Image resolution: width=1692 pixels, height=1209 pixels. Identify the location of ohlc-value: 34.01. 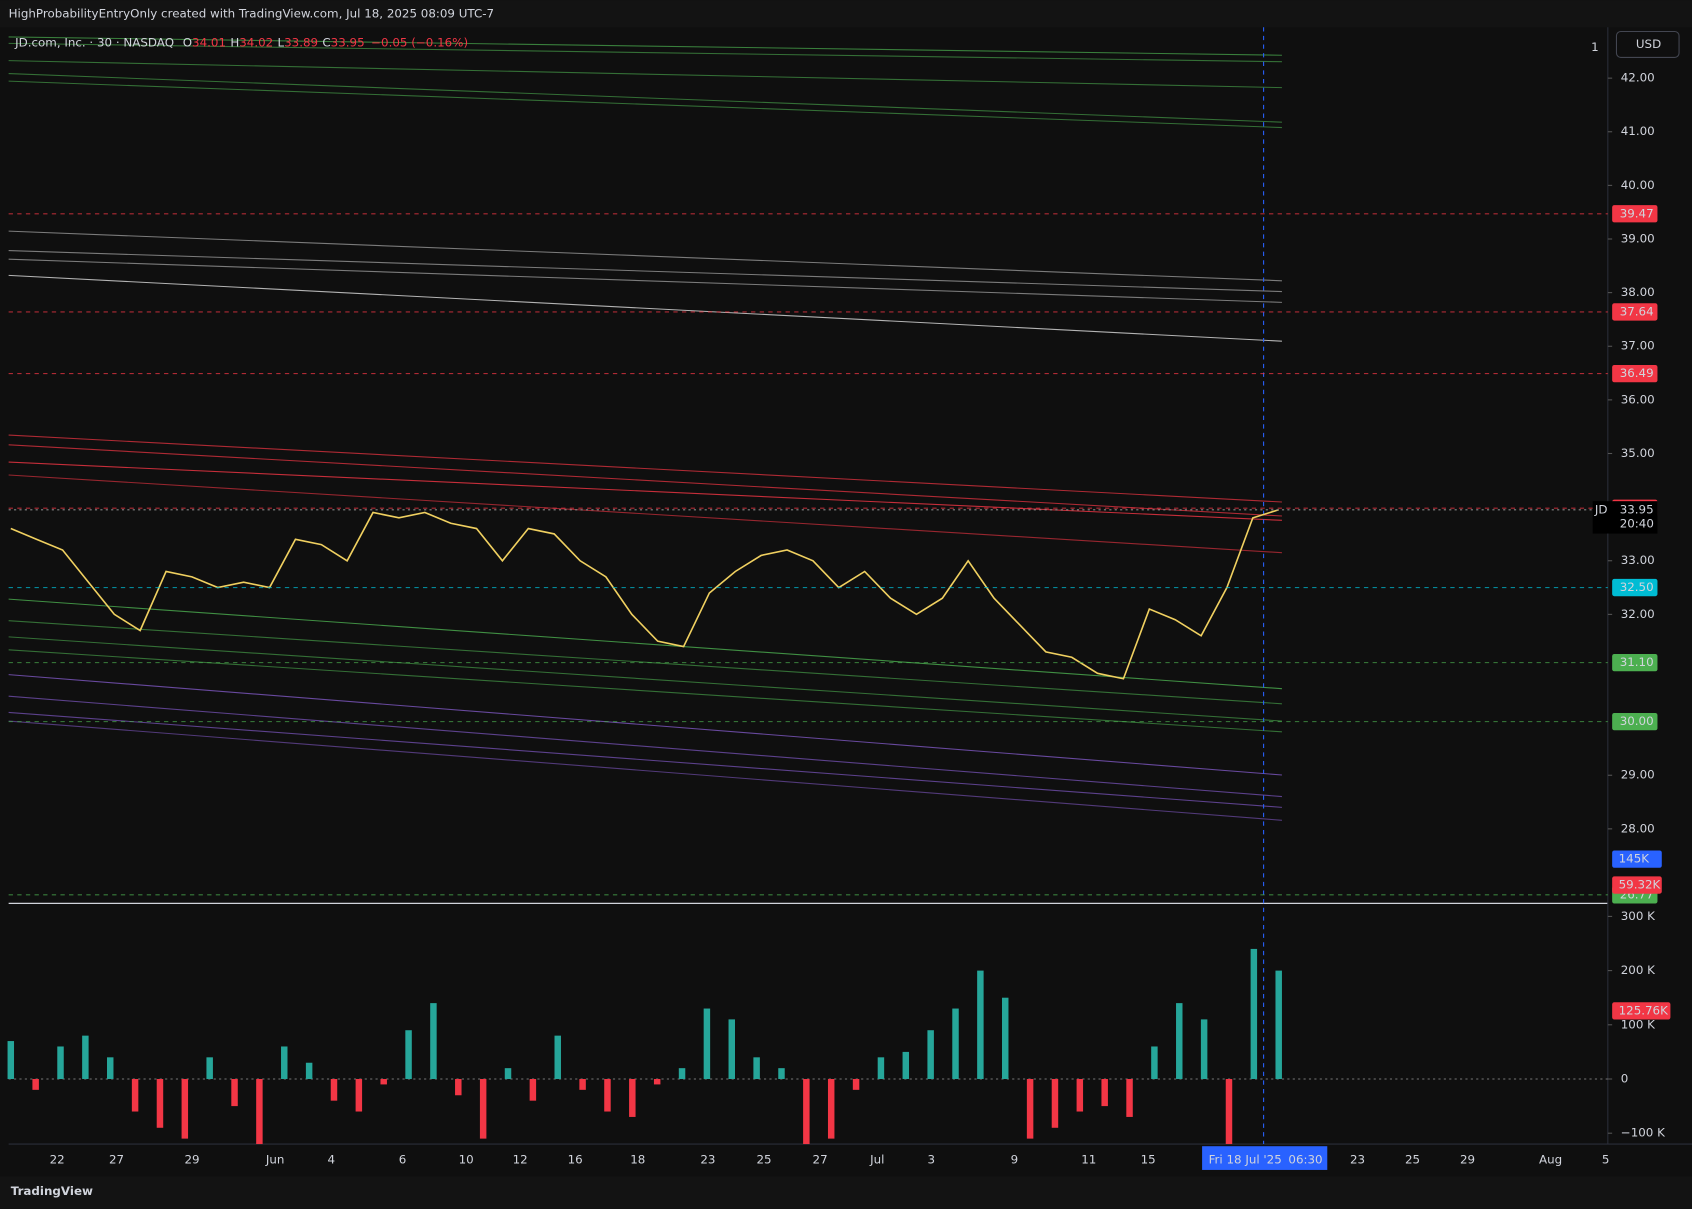
(209, 42).